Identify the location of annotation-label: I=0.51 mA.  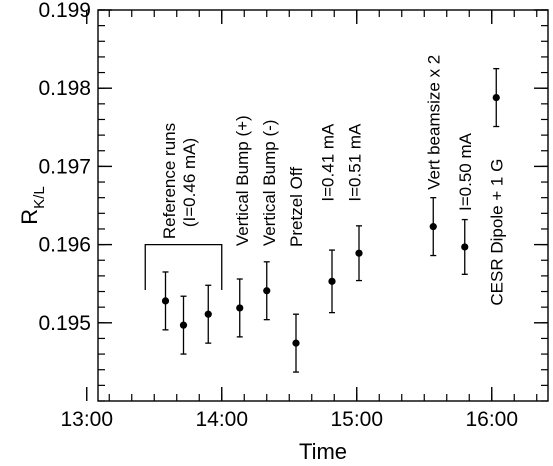
(355, 162).